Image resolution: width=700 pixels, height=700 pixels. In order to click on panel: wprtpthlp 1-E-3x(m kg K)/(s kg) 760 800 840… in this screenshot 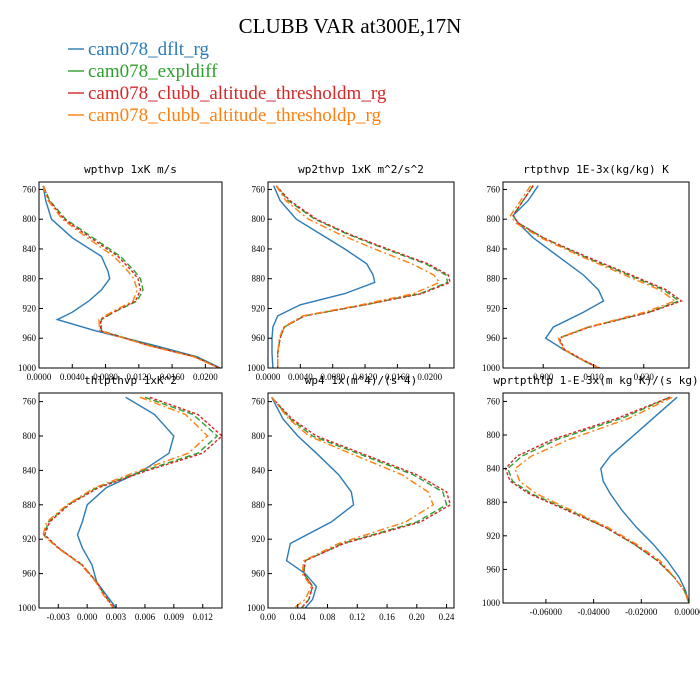, I will do `click(591, 495)`.